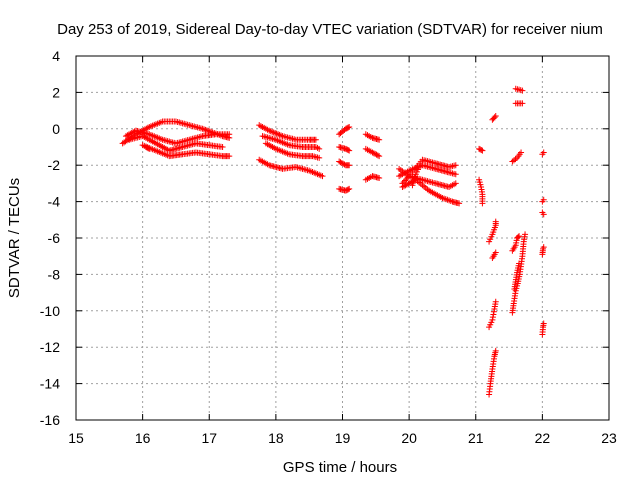  Describe the element at coordinates (476, 438) in the screenshot. I see `x-tick-label: 21` at that location.